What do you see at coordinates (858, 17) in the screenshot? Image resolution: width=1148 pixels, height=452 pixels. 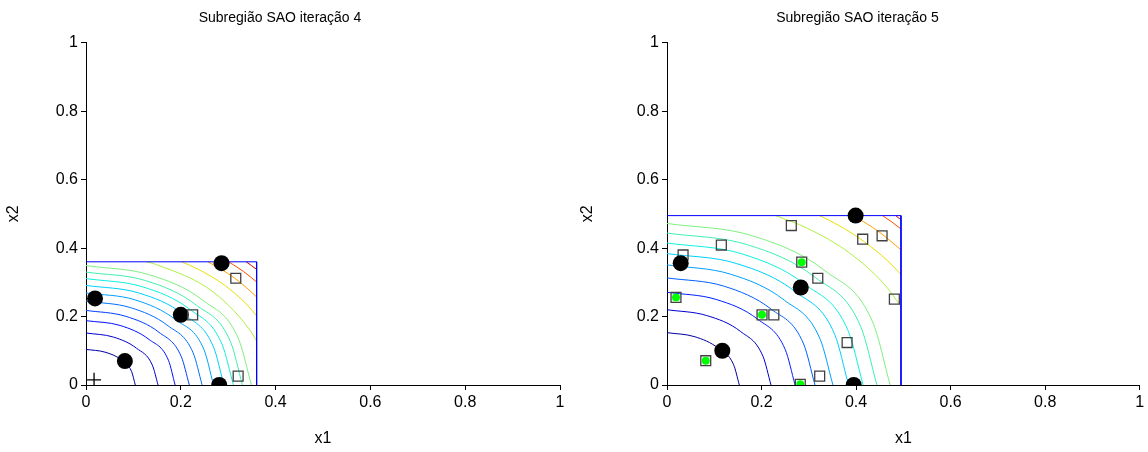 I see `chart-title: Subregião SAO iteração 5` at bounding box center [858, 17].